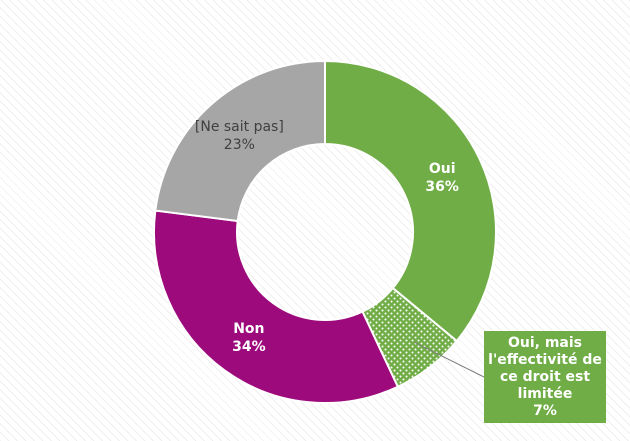 The height and width of the screenshot is (441, 630). Describe the element at coordinates (239, 127) in the screenshot. I see `data-label-ne-sait-pas-name: [Ne sait pas]` at that location.